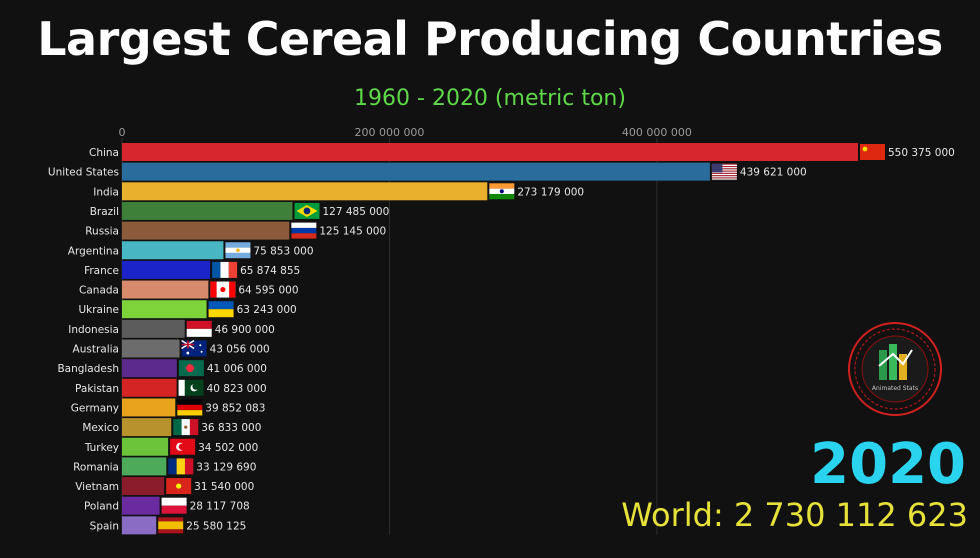 The image size is (980, 558). I want to click on bar-row: Canada 64 595 000, so click(189, 289).